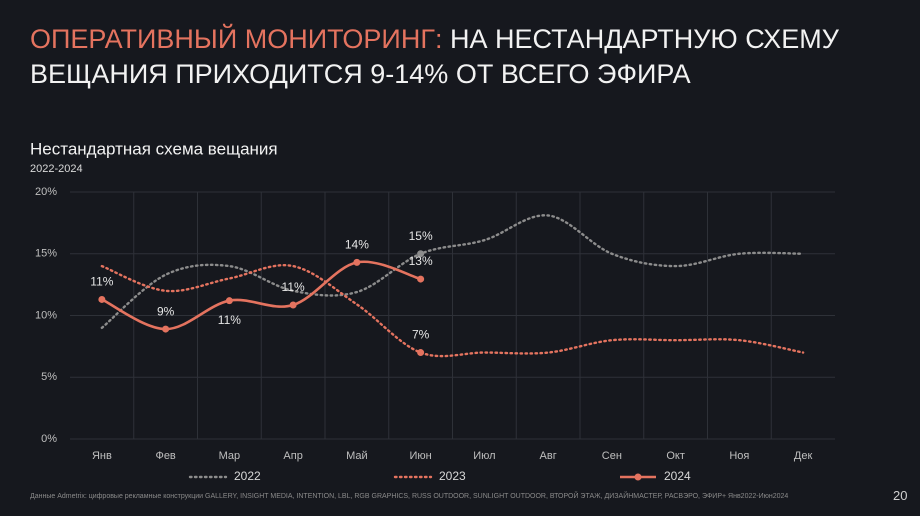 This screenshot has height=516, width=920. Describe the element at coordinates (421, 335) in the screenshot. I see `data-label: 7%` at that location.